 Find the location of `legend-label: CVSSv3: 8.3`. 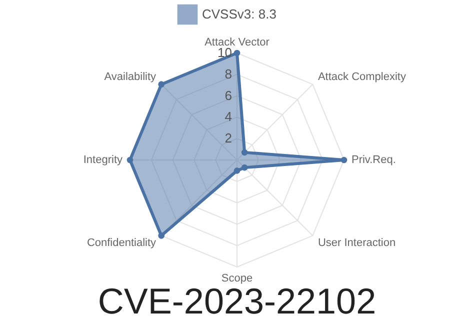

legend-label: CVSSv3: 8.3 is located at coordinates (239, 14).